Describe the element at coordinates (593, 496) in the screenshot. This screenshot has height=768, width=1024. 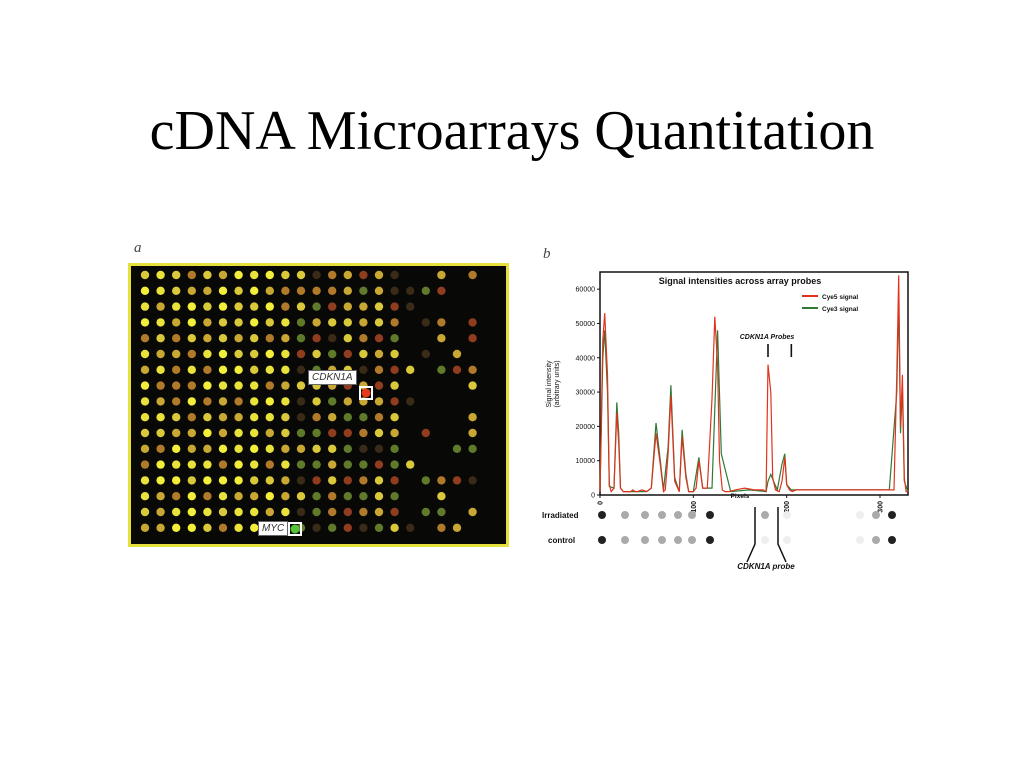
I see `y-tick-label: 0` at that location.